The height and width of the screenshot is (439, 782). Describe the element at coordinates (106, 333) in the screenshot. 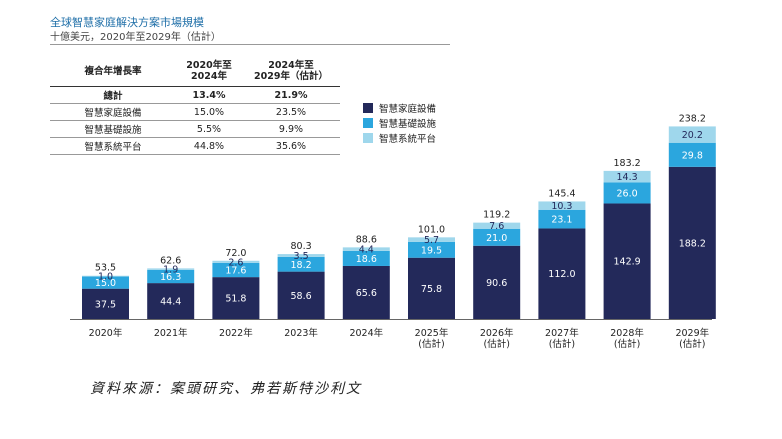

I see `x-tick-label: 2020年` at that location.